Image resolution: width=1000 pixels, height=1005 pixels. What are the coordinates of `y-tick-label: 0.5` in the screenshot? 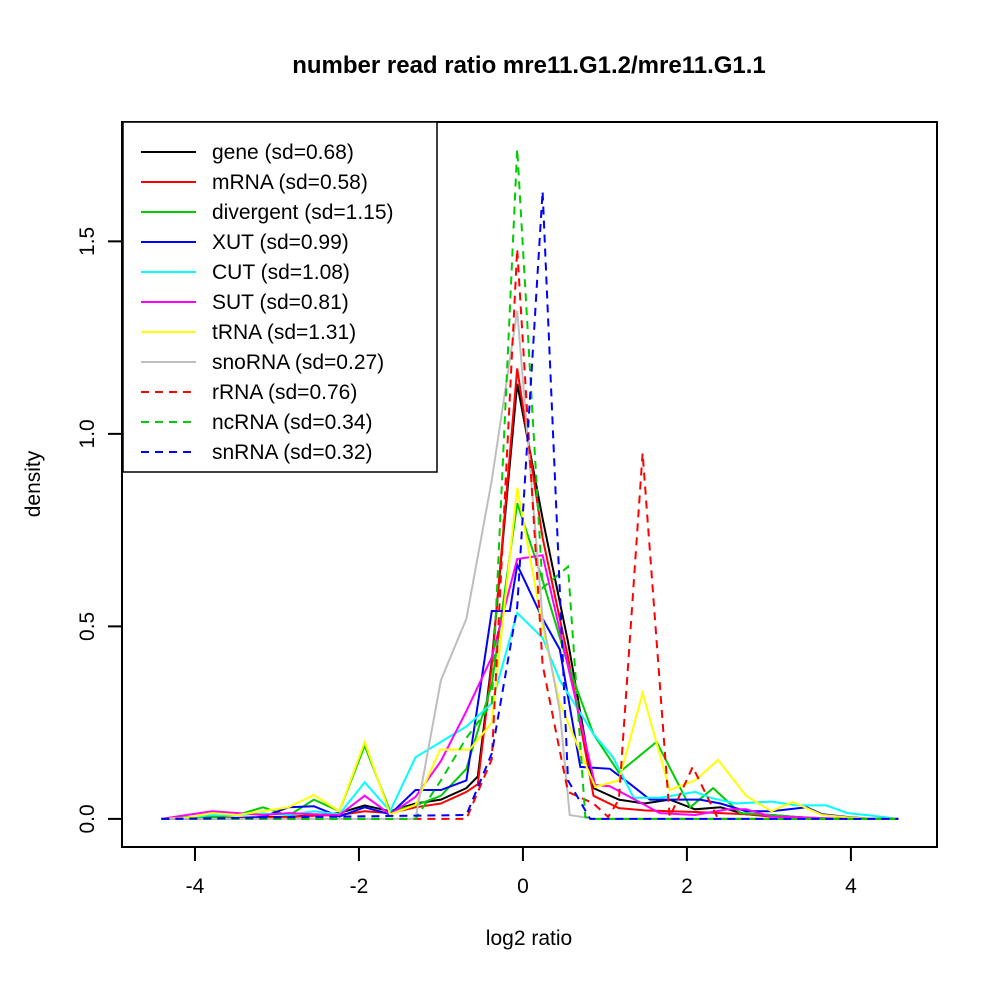 It's located at (87, 626).